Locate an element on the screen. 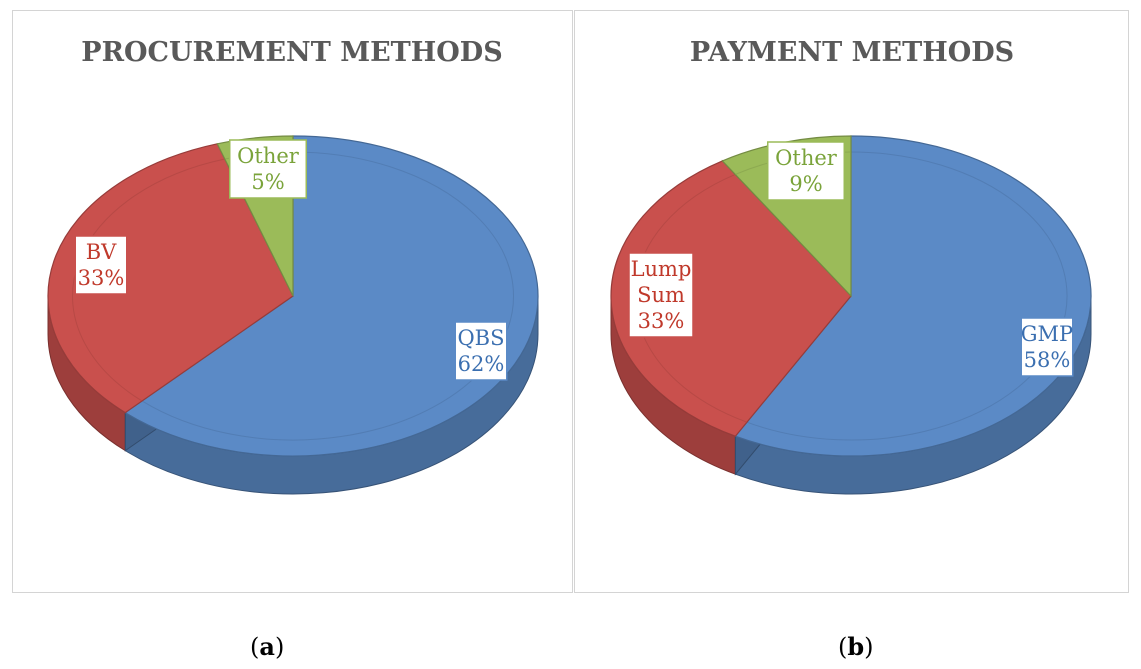 This screenshot has width=1141, height=669. data-label-name: GMP is located at coordinates (1047, 334).